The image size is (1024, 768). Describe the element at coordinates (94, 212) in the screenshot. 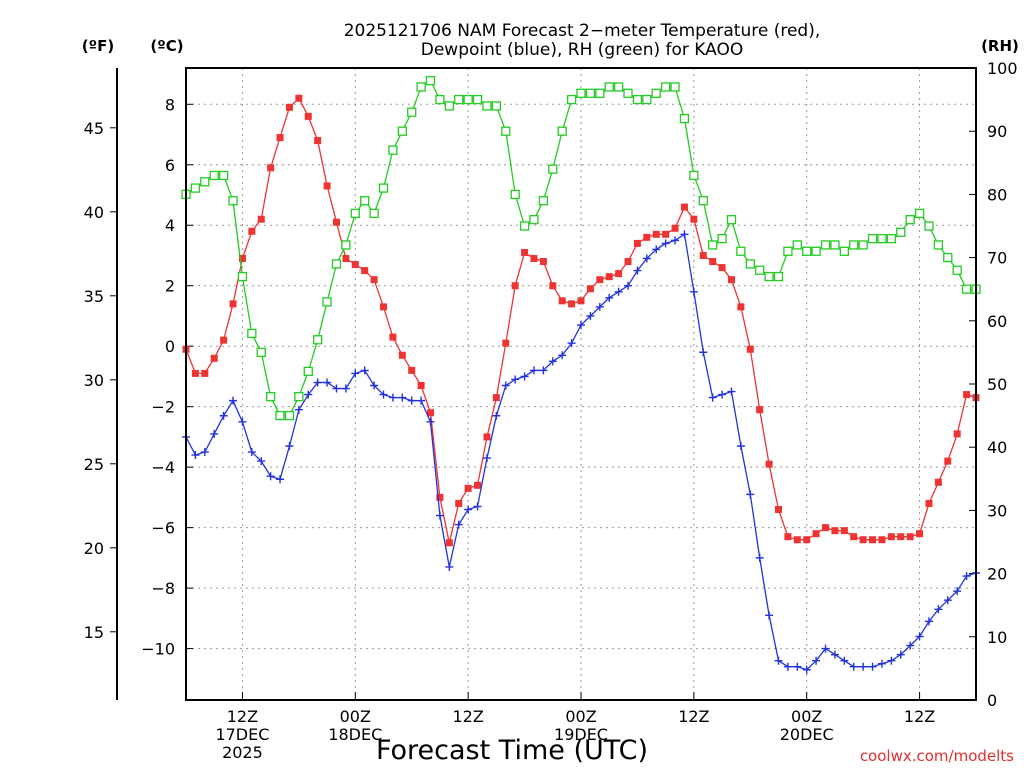

I see `fahrenheit-tick-label: 40` at that location.